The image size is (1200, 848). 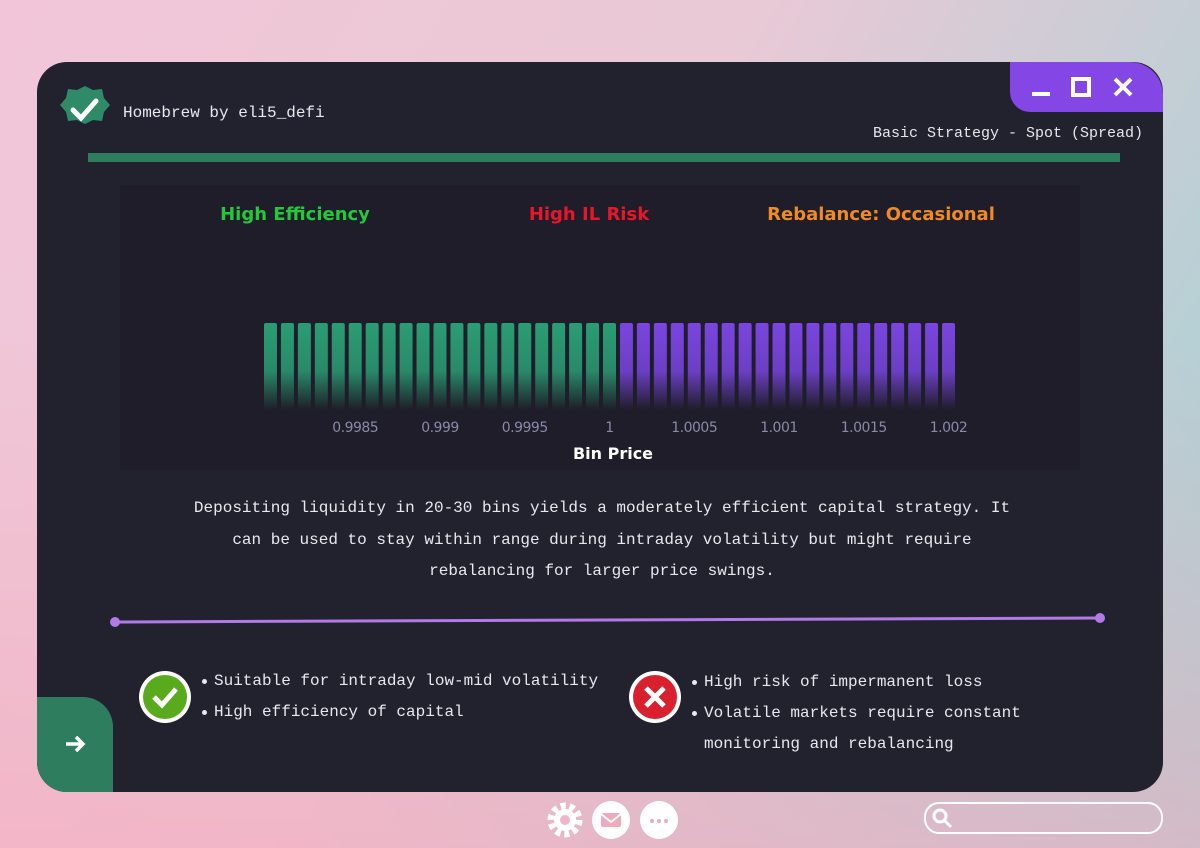 What do you see at coordinates (659, 820) in the screenshot?
I see `chat-button` at bounding box center [659, 820].